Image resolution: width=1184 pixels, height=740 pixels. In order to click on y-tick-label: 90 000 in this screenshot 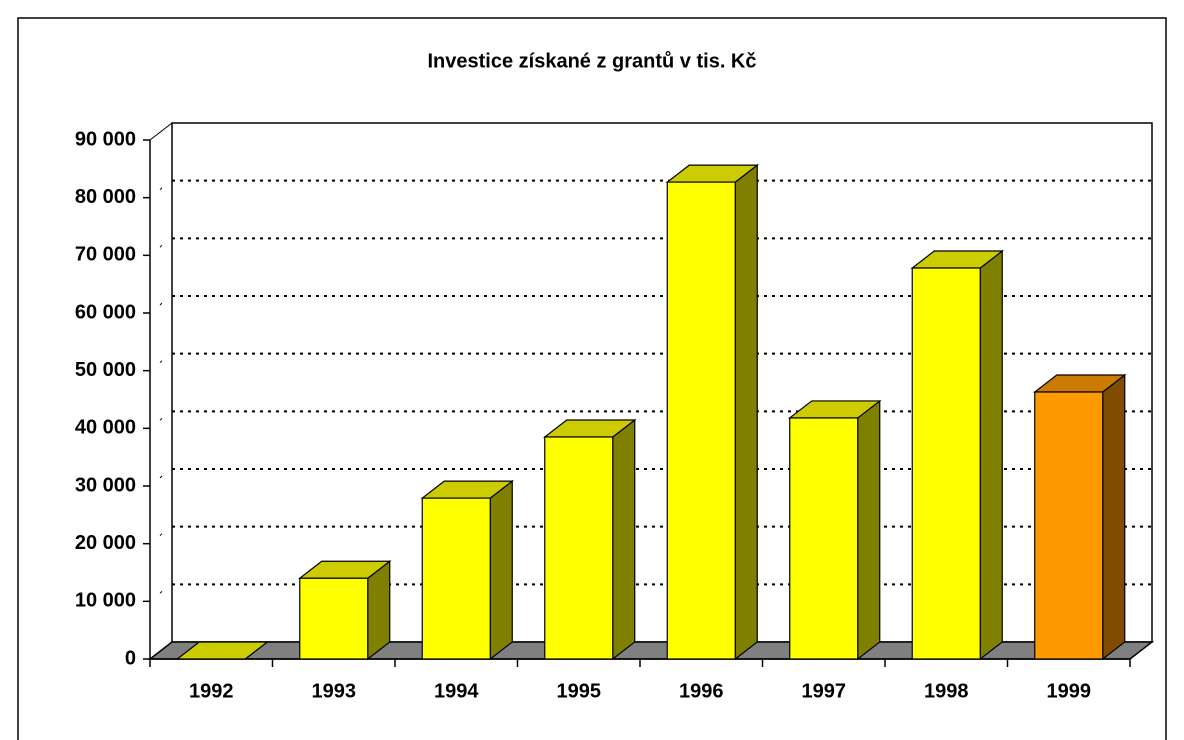, I will do `click(105, 139)`.